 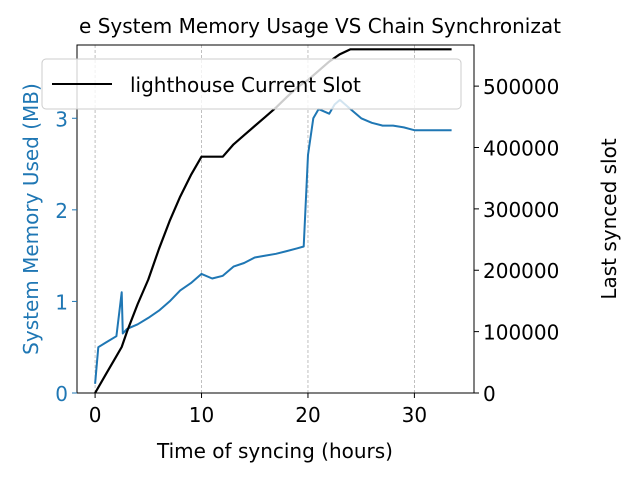 I want to click on legend-label-slot: lighthouse Current Slot, so click(x=245, y=85).